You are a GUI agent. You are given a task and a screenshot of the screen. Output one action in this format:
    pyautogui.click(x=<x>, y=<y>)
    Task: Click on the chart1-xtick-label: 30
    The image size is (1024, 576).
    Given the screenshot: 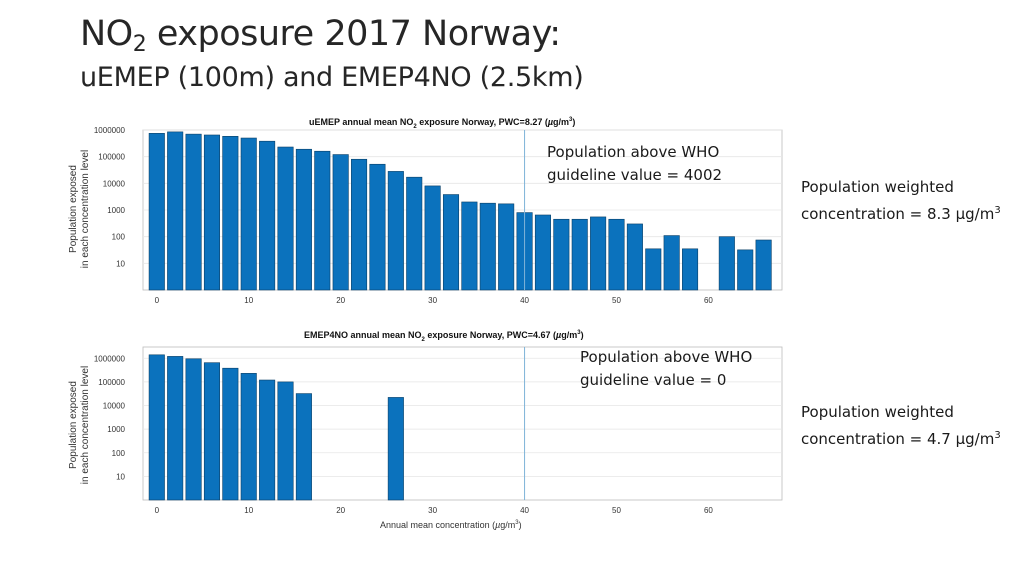 What is the action you would take?
    pyautogui.click(x=432, y=300)
    